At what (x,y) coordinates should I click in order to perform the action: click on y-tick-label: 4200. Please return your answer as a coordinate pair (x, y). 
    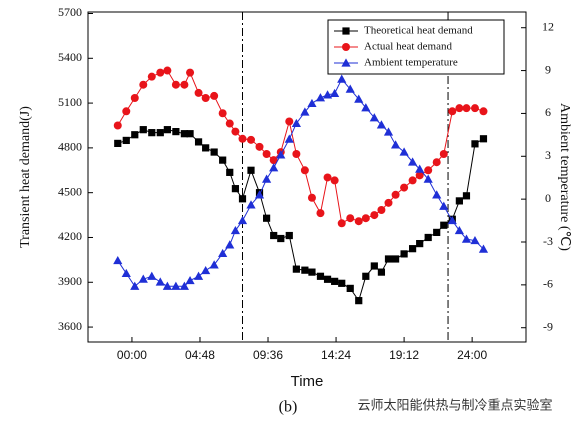
    Looking at the image, I should click on (70, 236).